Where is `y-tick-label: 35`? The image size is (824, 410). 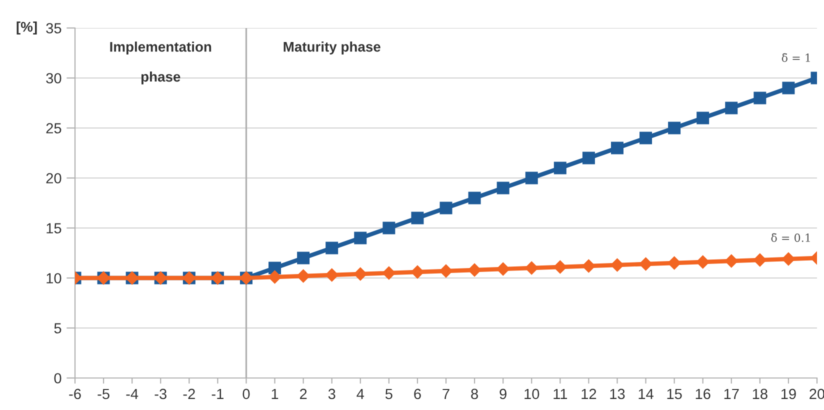
y-tick-label: 35 is located at coordinates (54, 28).